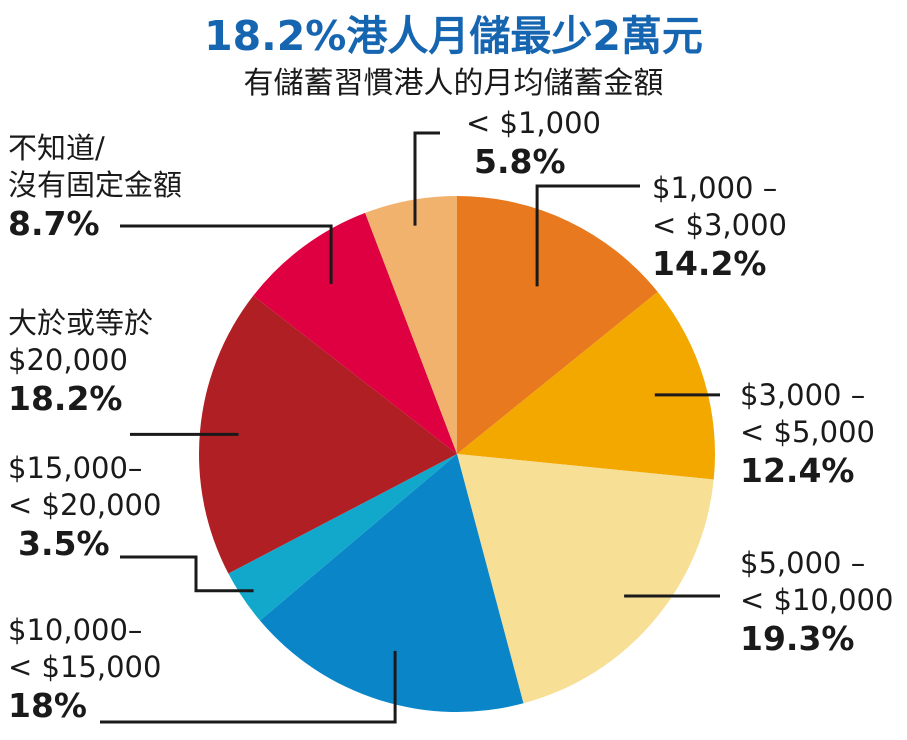  I want to click on slice-label-1000-3000: $1,000 – < $3,000 14.2%, so click(719, 227).